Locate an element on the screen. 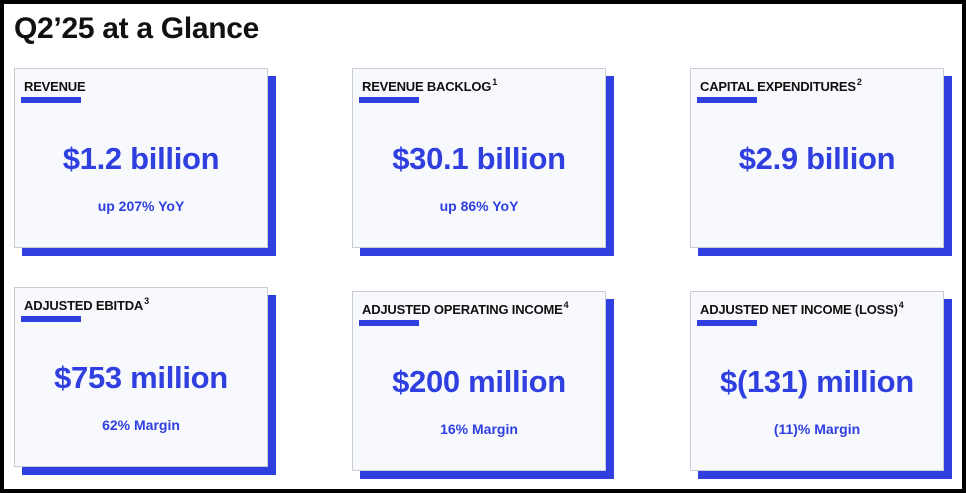 This screenshot has width=966, height=493. metric-value: $30.1 billion is located at coordinates (479, 158).